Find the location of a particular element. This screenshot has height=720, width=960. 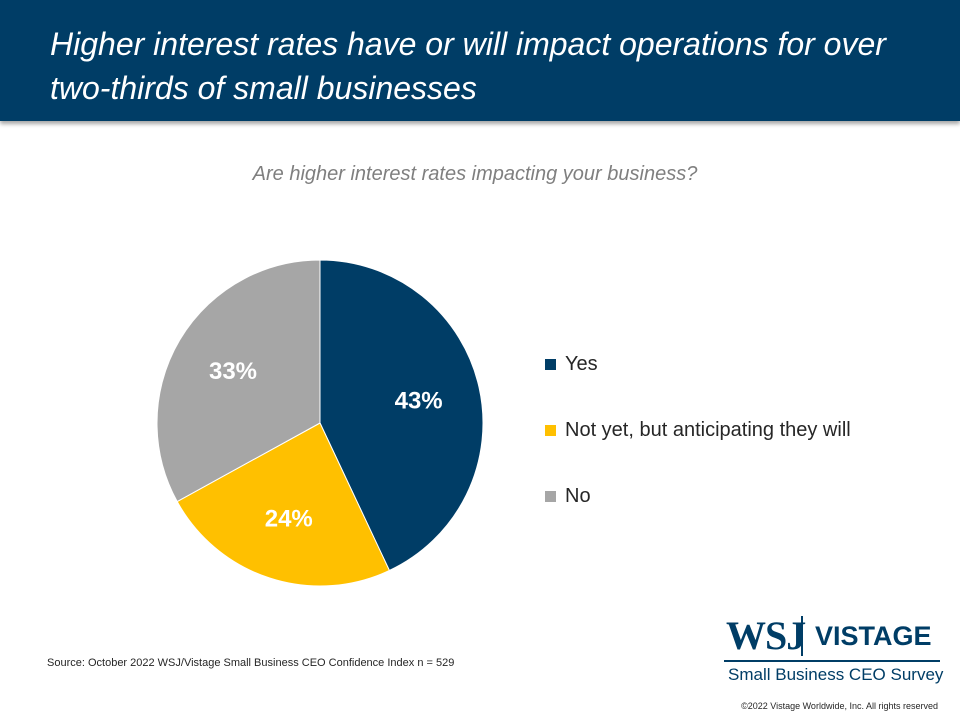

chart-legend: Yes Not yet, but anticipating they will No is located at coordinates (698, 447).